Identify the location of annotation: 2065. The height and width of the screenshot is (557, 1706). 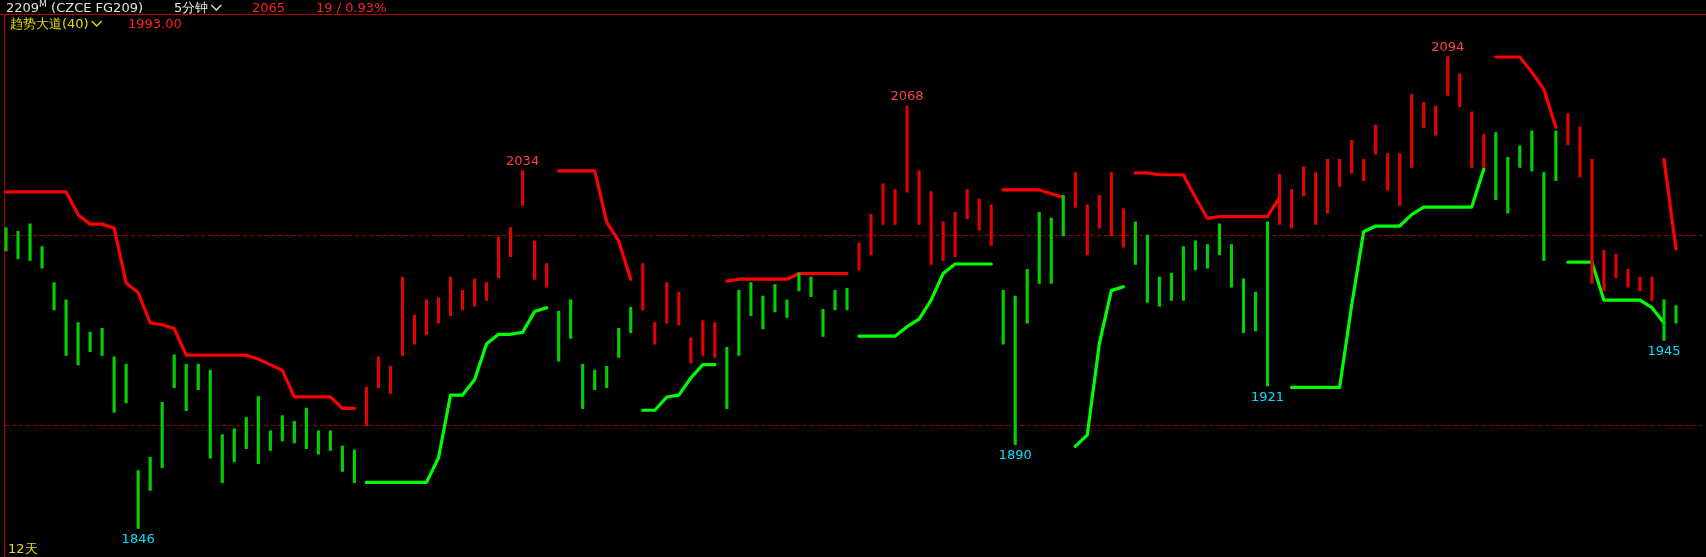
(269, 7).